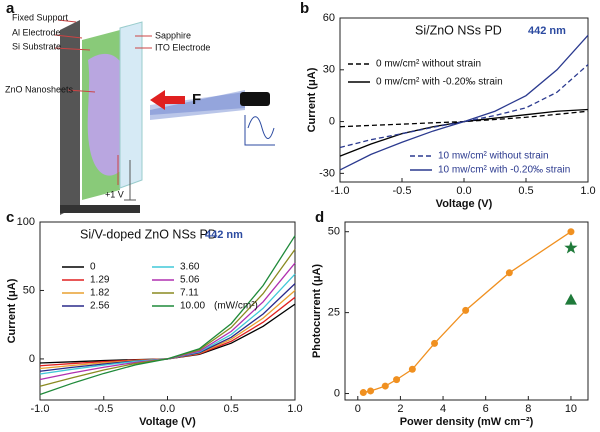  Describe the element at coordinates (10, 8) in the screenshot. I see `panel-label: a` at that location.